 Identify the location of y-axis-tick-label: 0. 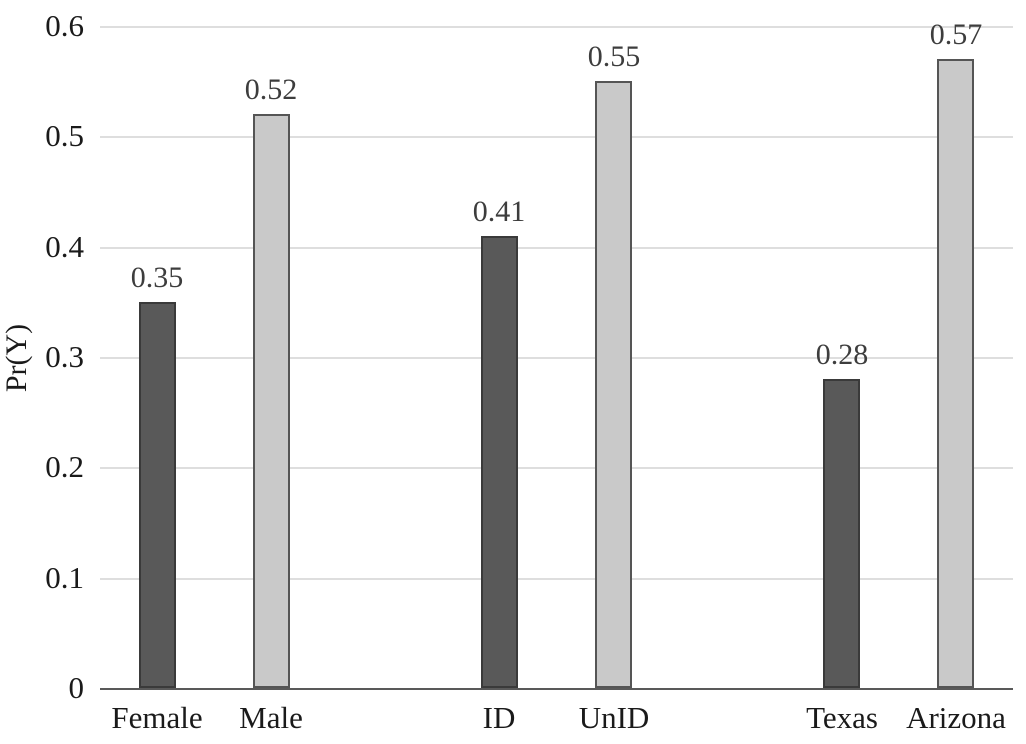
(76, 687).